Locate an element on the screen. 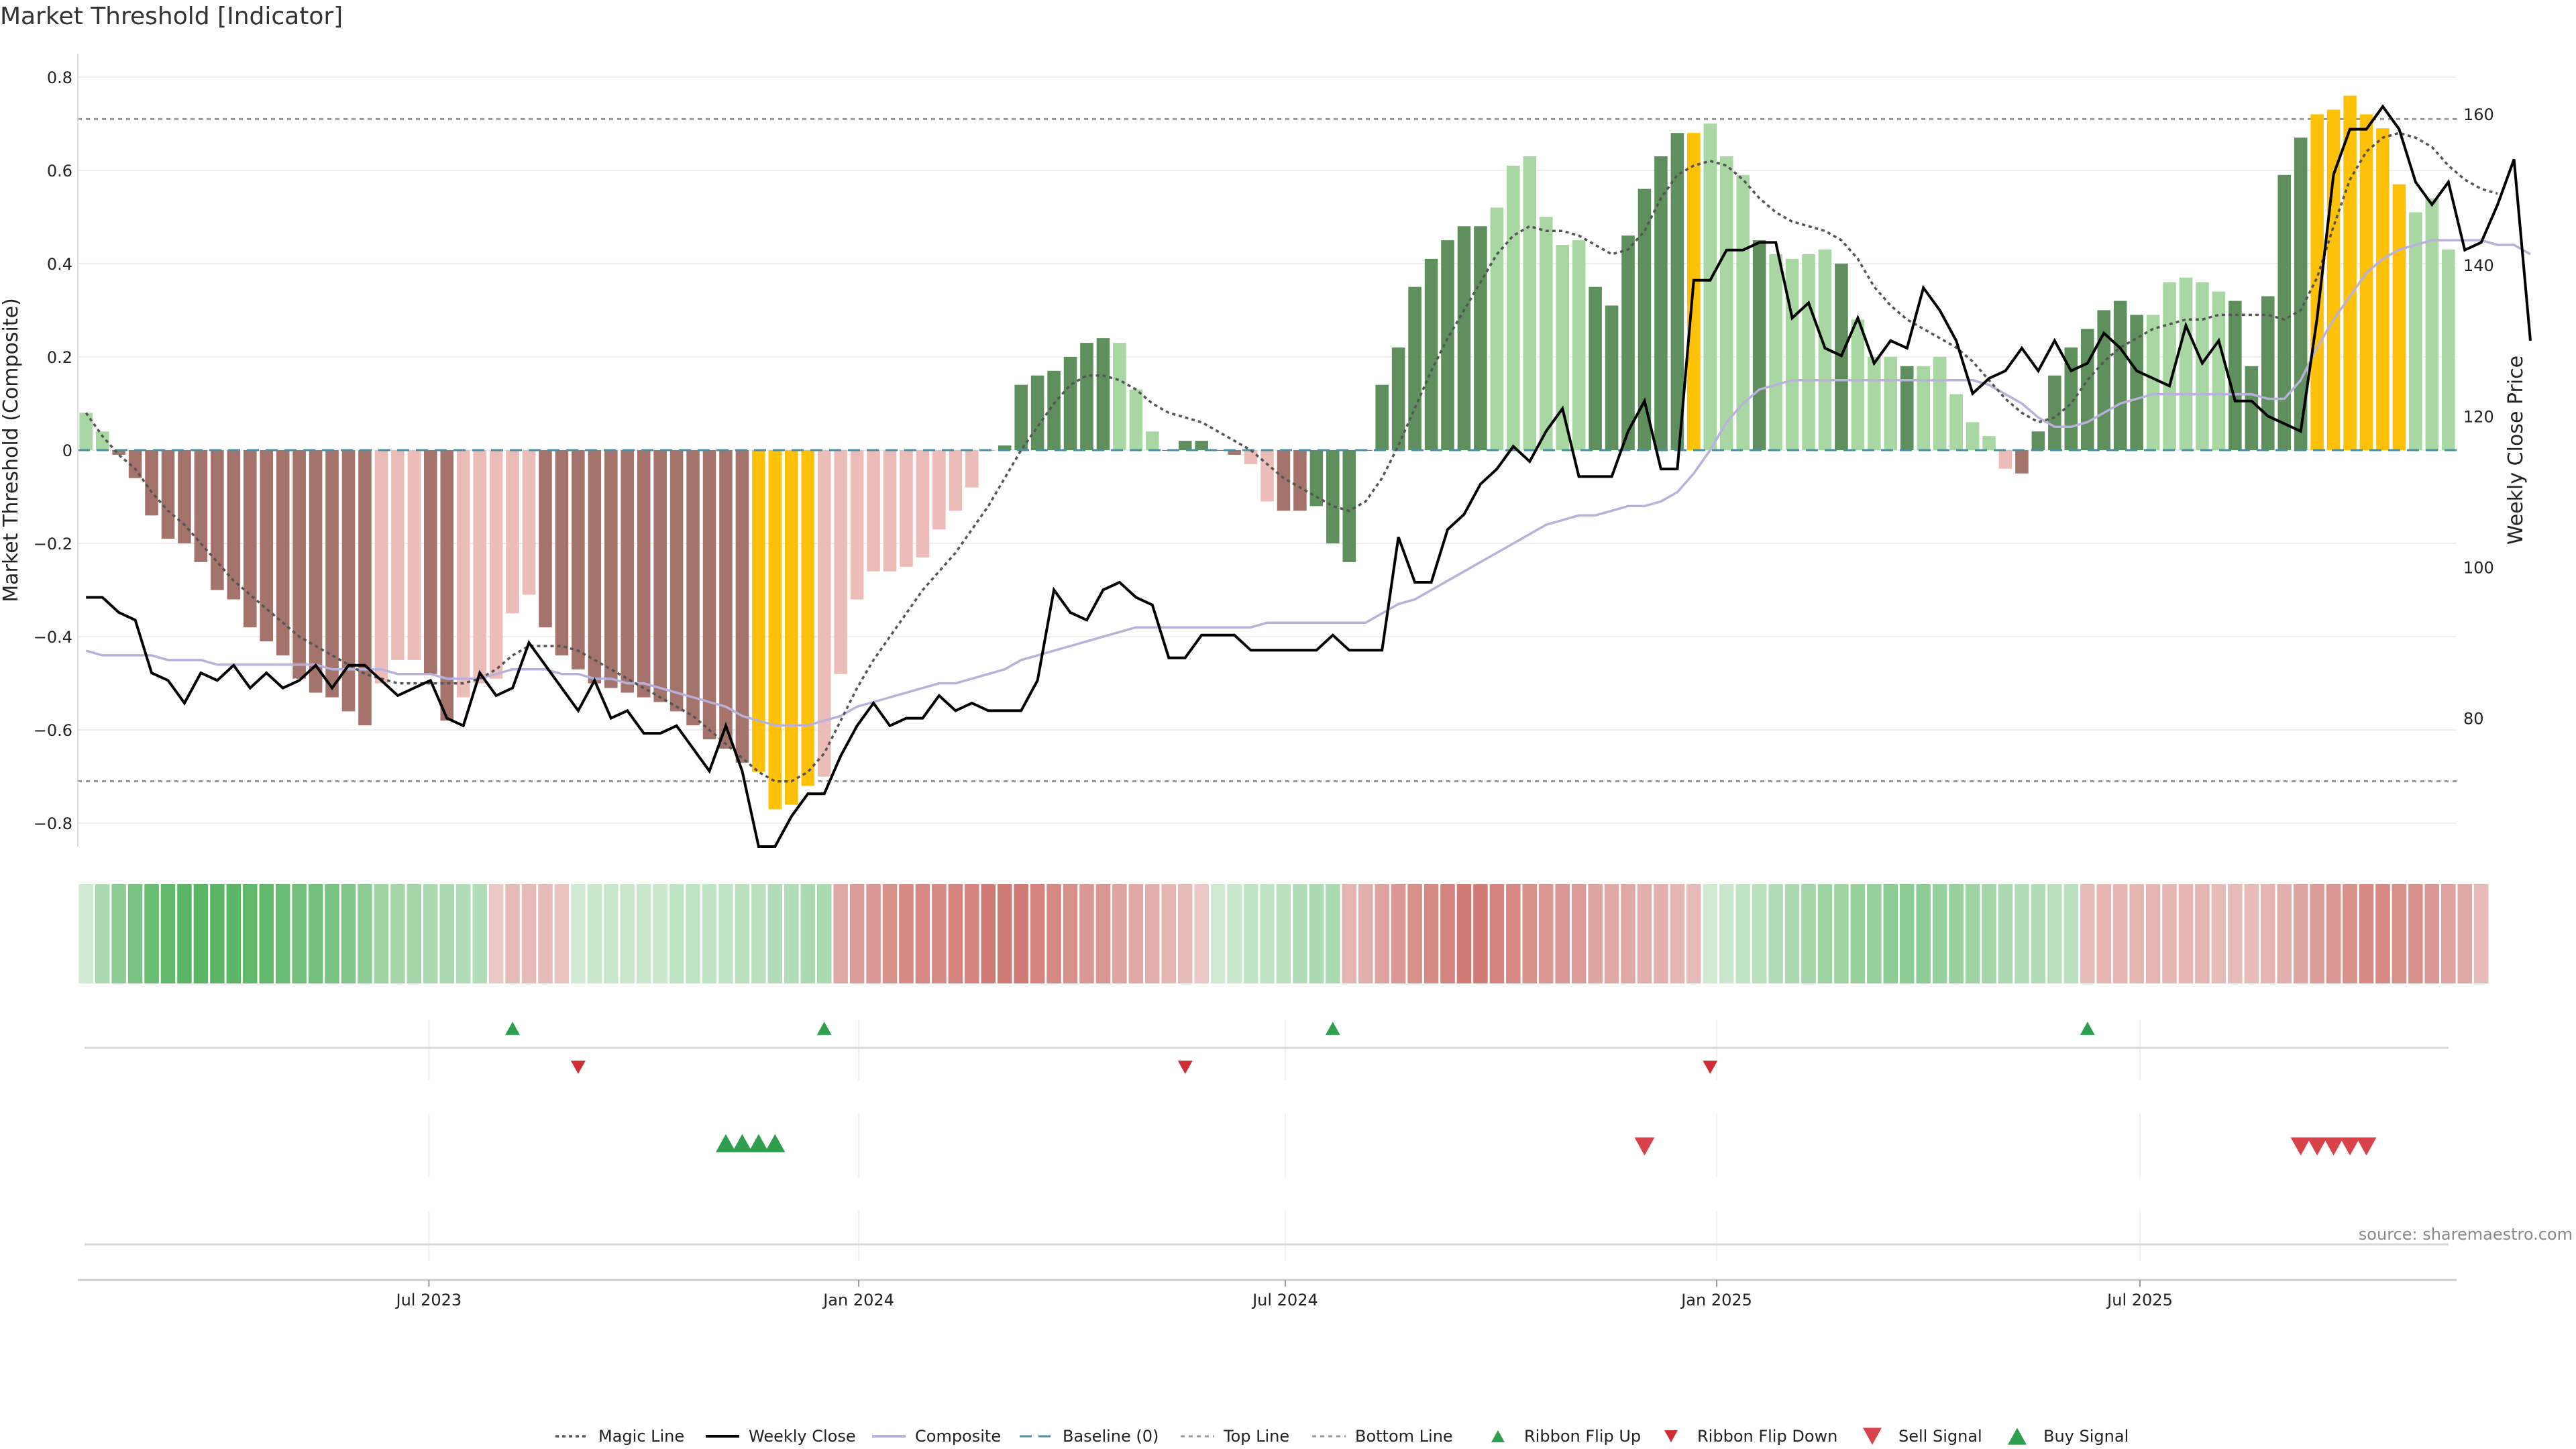  legend-label: Sell Signal is located at coordinates (1940, 1436).